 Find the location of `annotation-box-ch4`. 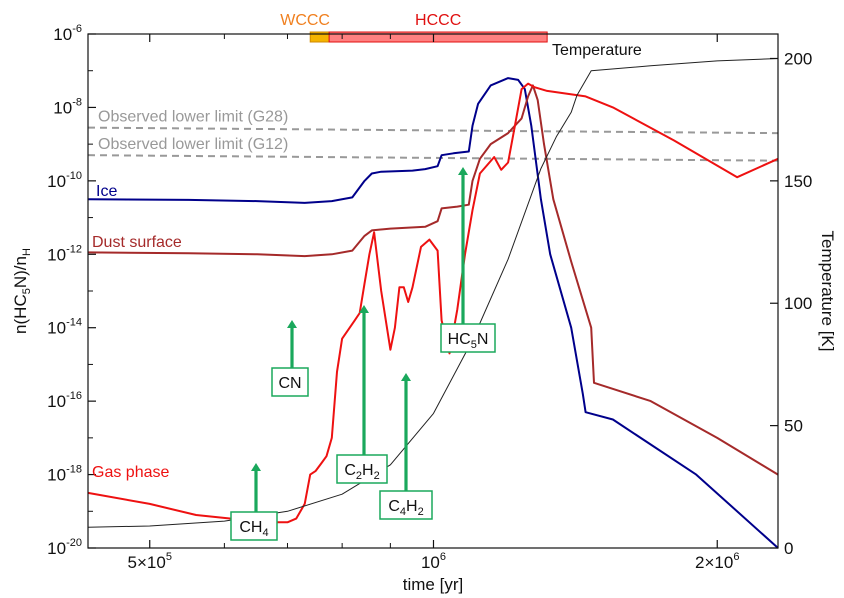

annotation-box-ch4 is located at coordinates (254, 526).